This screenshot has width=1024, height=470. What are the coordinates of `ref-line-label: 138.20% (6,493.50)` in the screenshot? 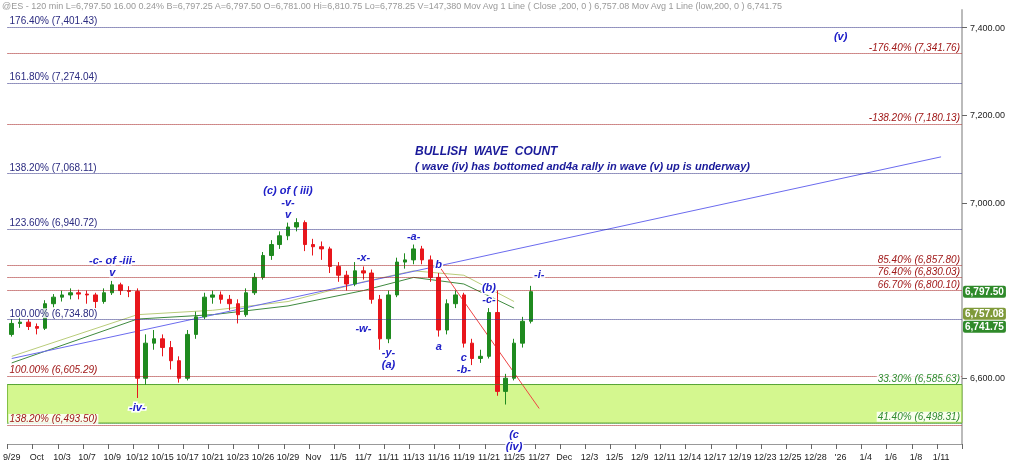 It's located at (53, 419).